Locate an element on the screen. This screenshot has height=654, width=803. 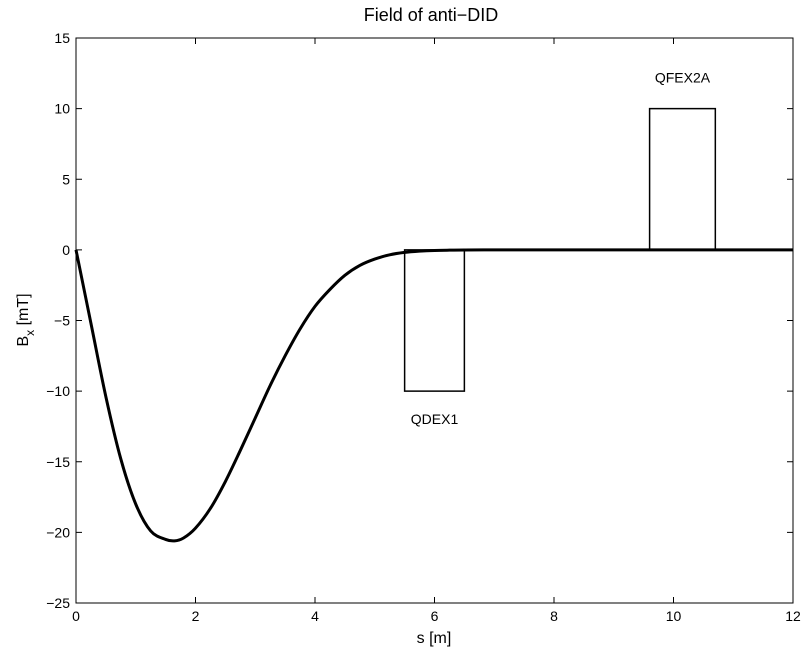
x-axis-label: s [m] is located at coordinates (434, 638).